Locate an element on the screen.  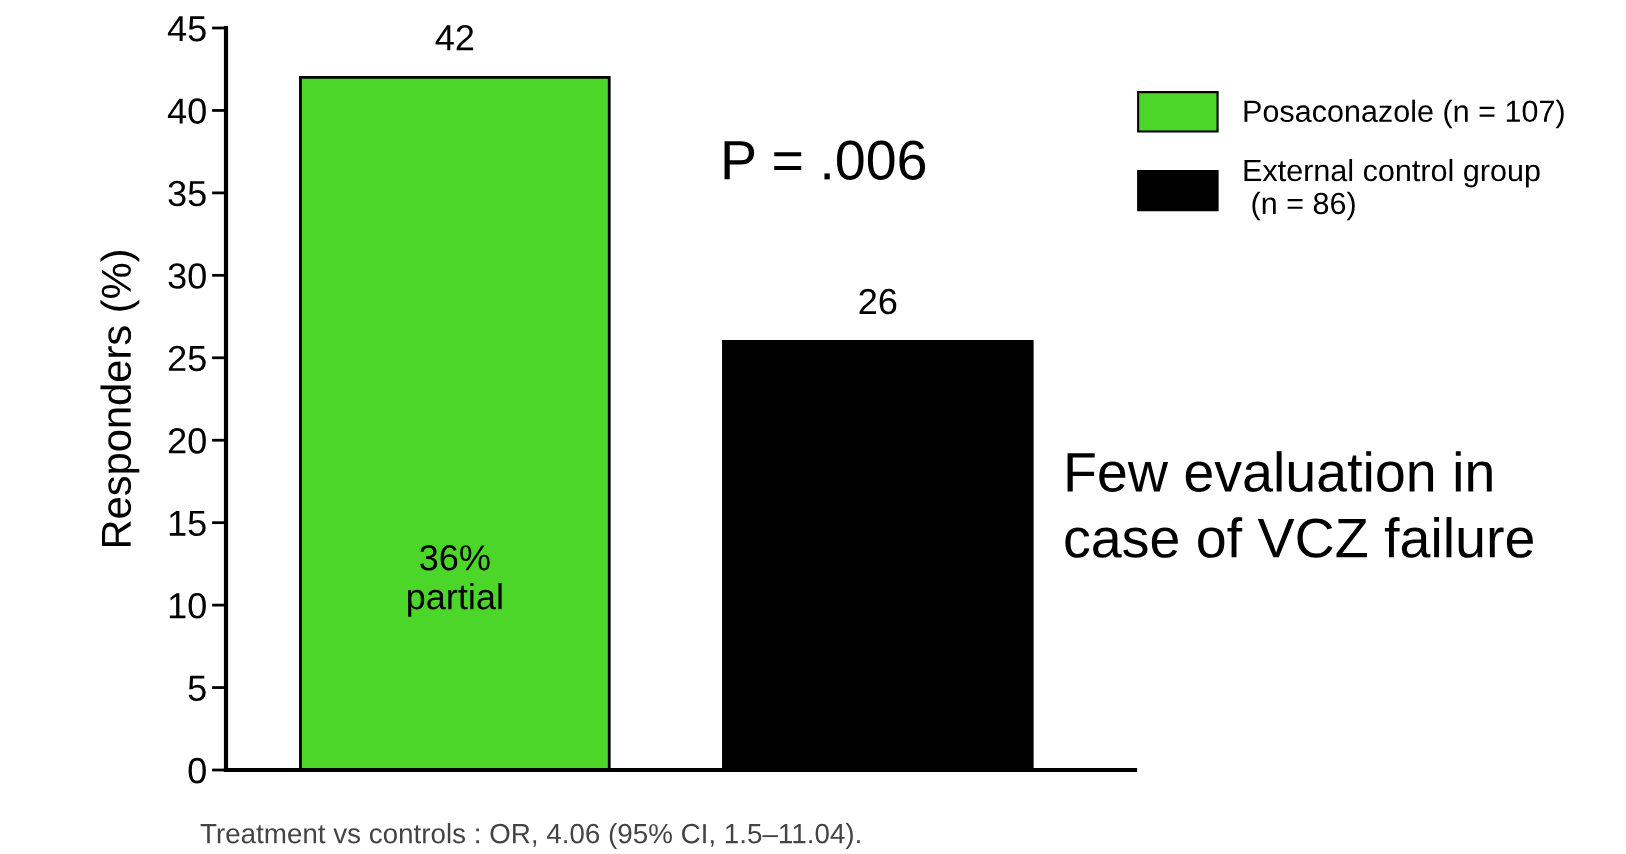
legend-label: Posaconazole (n = 107) is located at coordinates (1404, 114).